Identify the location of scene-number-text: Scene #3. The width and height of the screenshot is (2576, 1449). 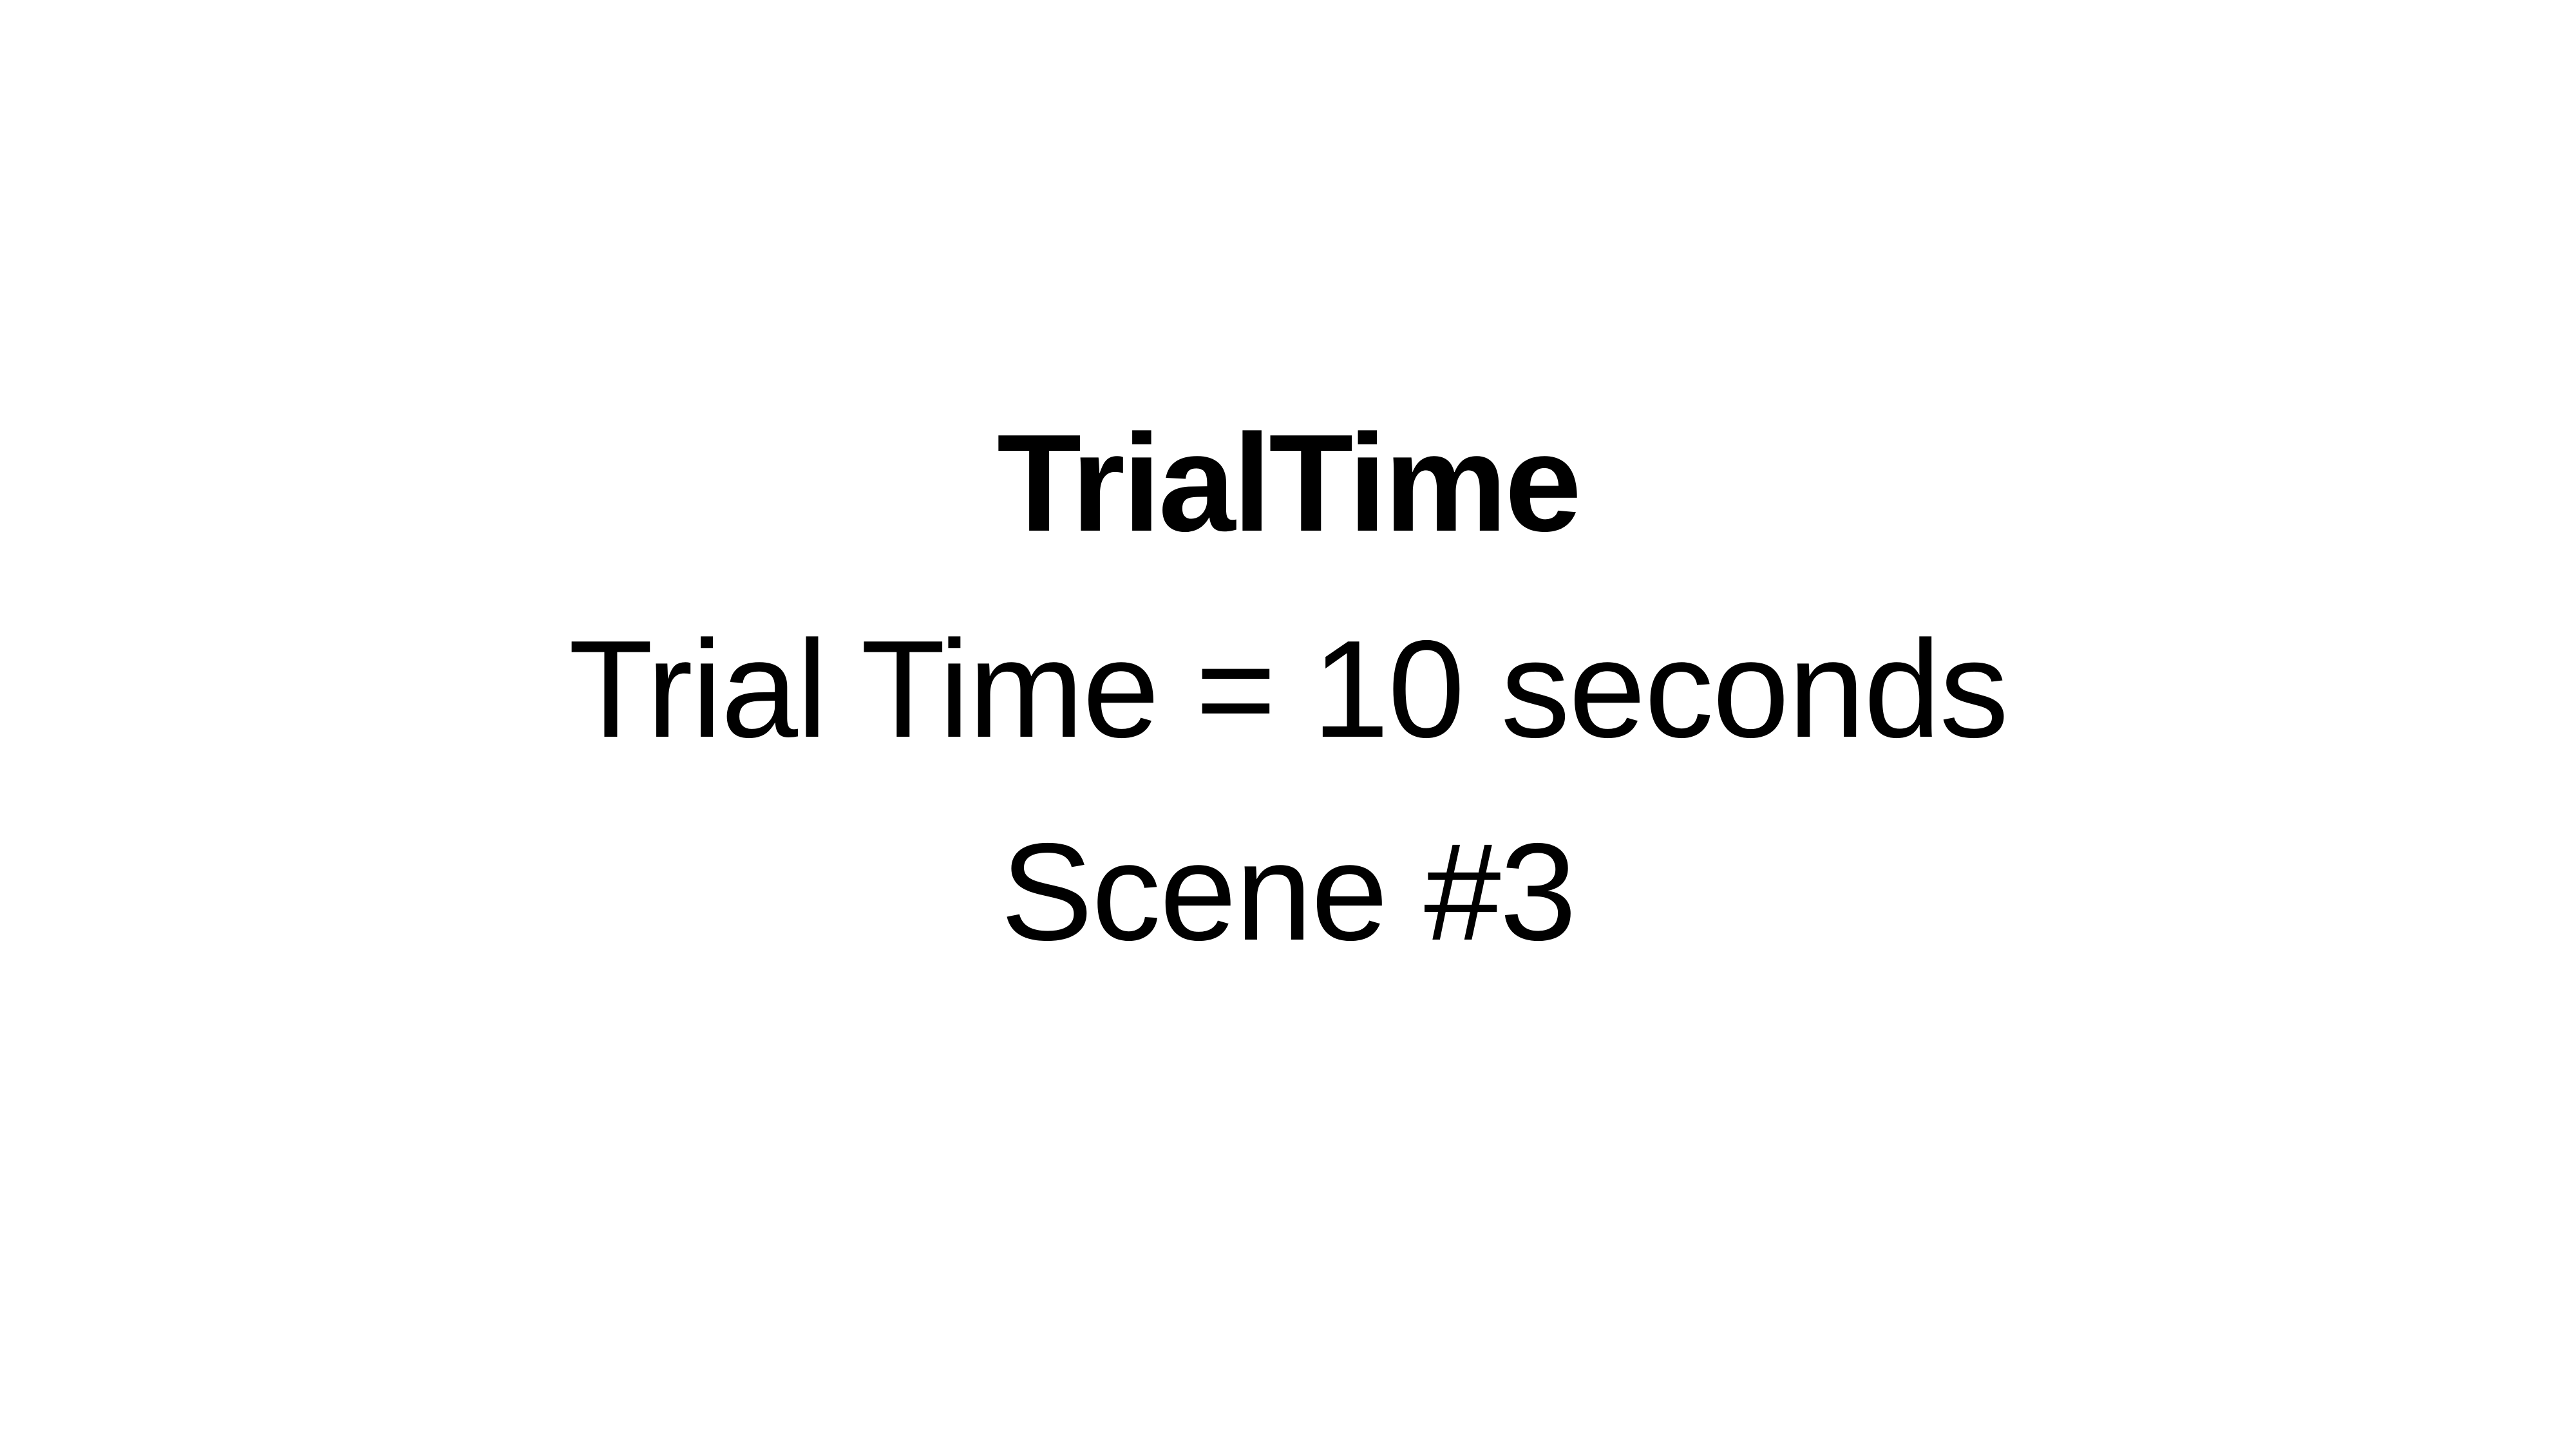
(1288, 891).